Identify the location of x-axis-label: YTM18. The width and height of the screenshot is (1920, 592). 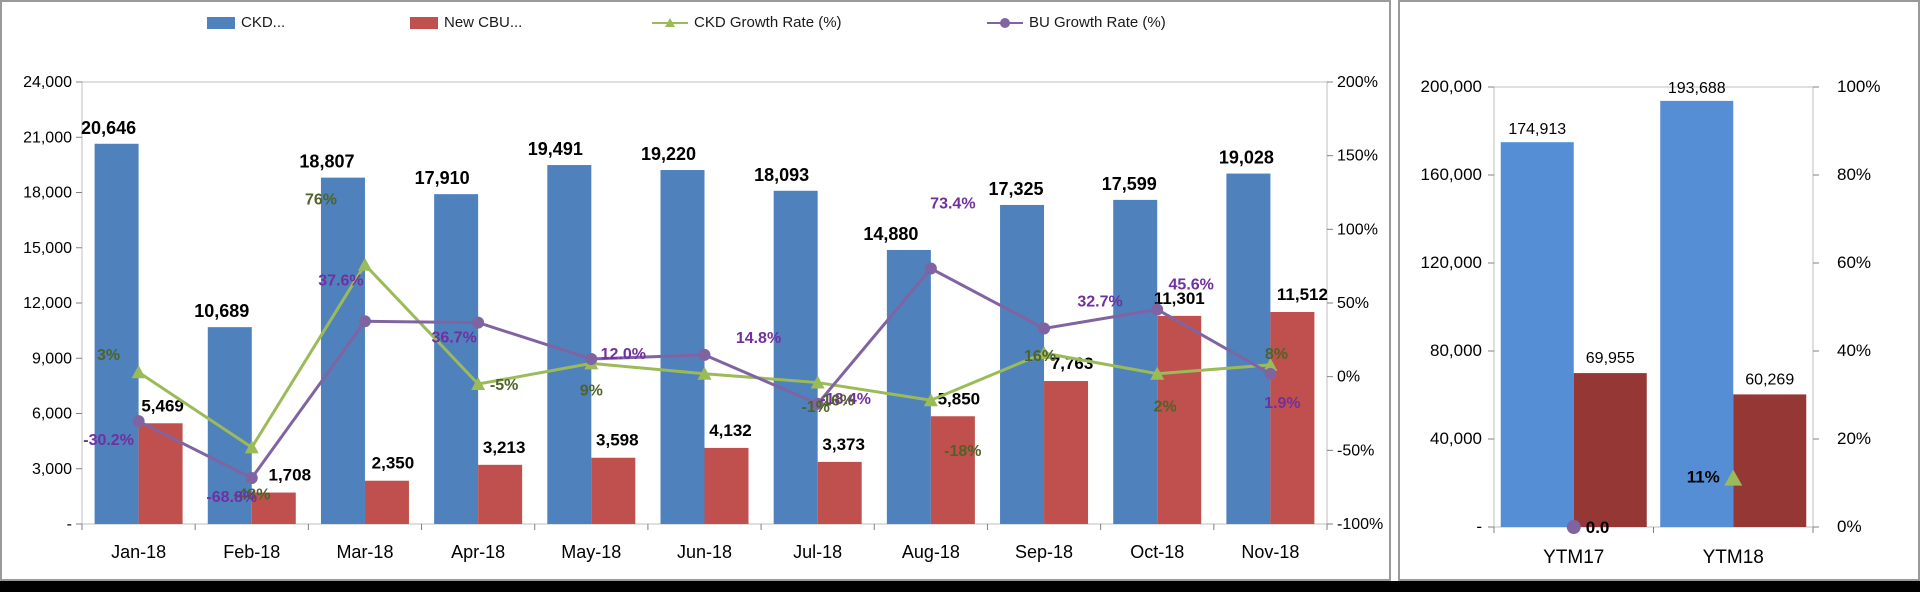
(1733, 557).